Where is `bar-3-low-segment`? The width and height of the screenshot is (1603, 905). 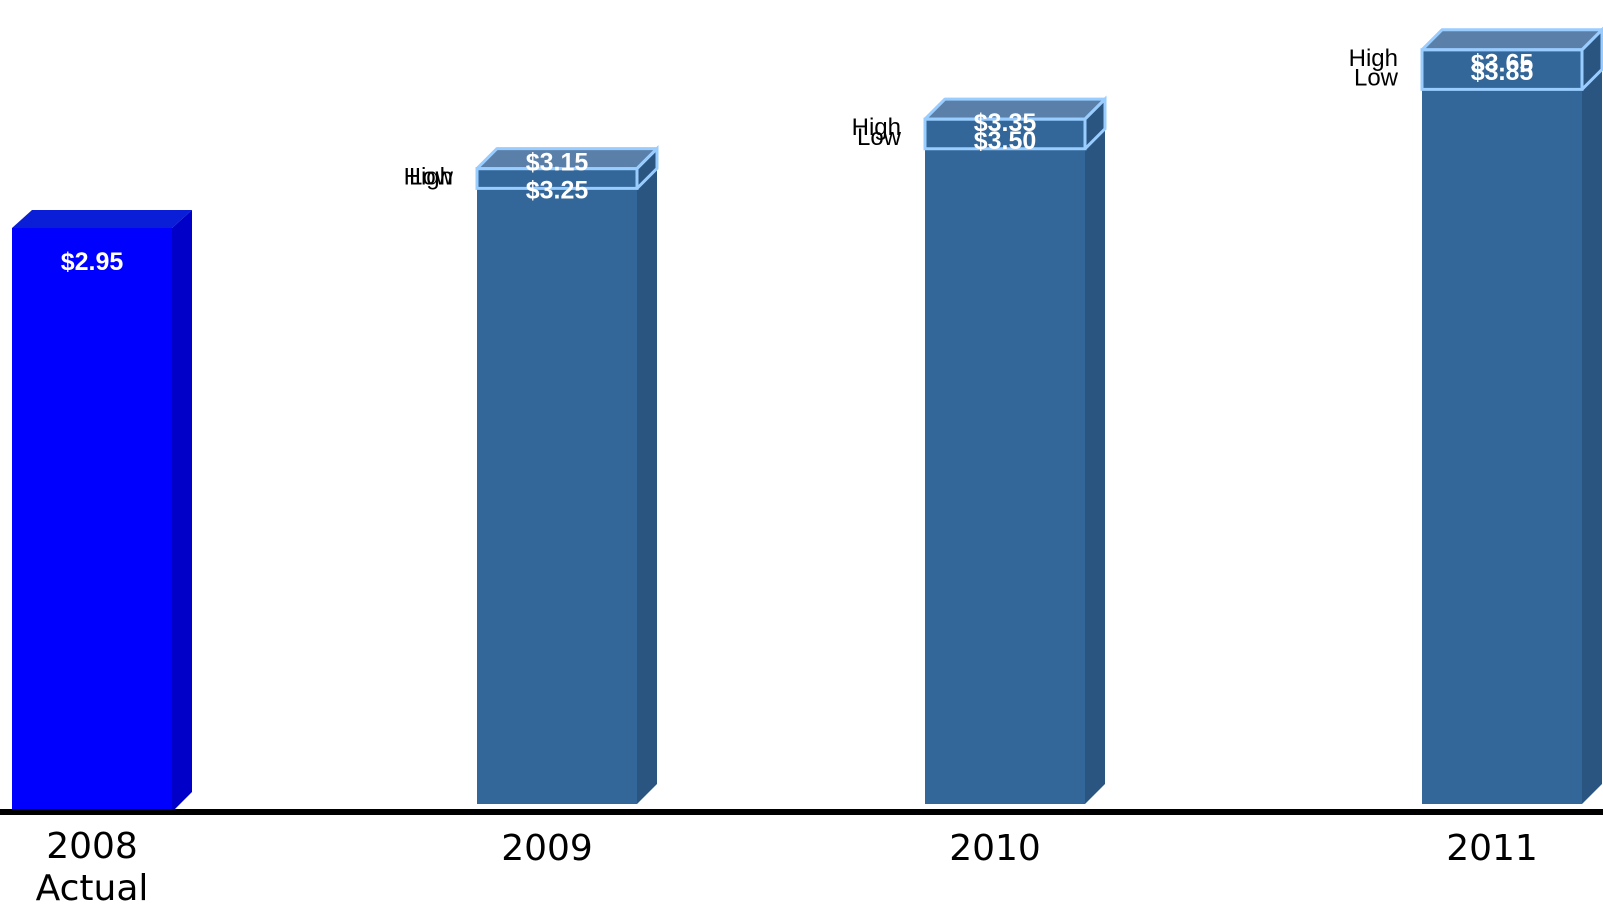 bar-3-low-segment is located at coordinates (1005, 476).